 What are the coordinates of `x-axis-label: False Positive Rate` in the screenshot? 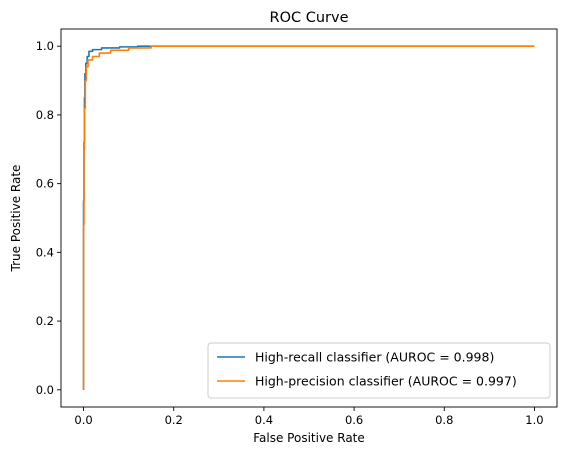 It's located at (309, 438).